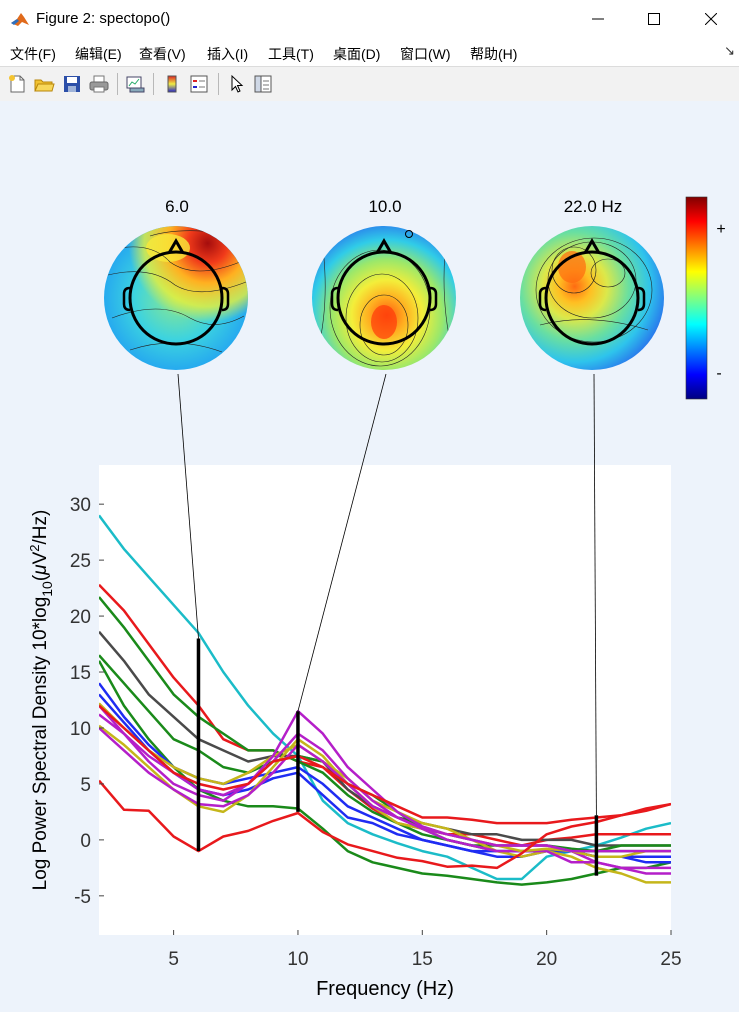 This screenshot has height=1012, width=739. What do you see at coordinates (592, 298) in the screenshot?
I see `topomap-22hz` at bounding box center [592, 298].